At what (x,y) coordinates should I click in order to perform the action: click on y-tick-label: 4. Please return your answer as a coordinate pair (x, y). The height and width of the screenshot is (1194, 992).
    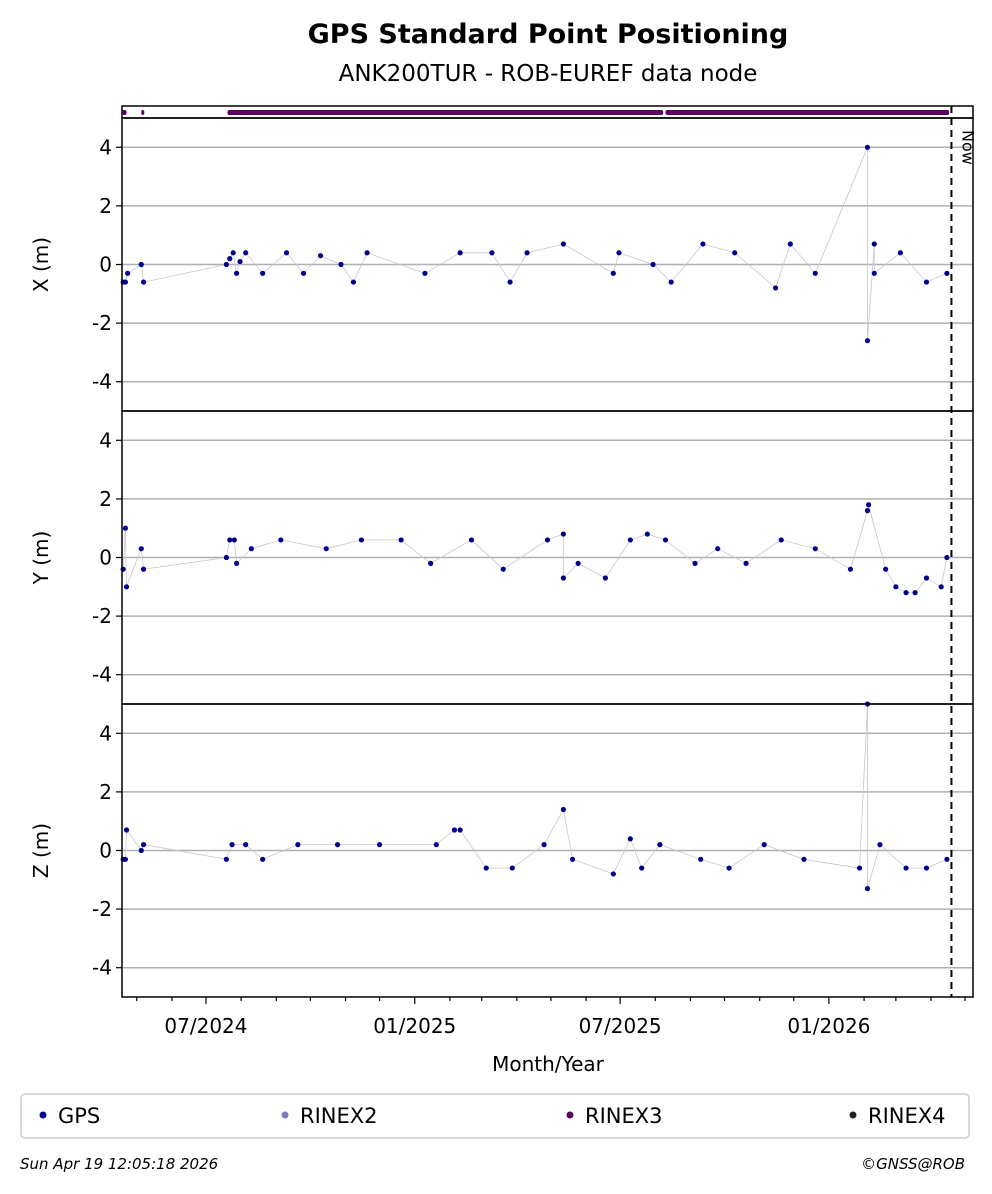
    Looking at the image, I should click on (105, 733).